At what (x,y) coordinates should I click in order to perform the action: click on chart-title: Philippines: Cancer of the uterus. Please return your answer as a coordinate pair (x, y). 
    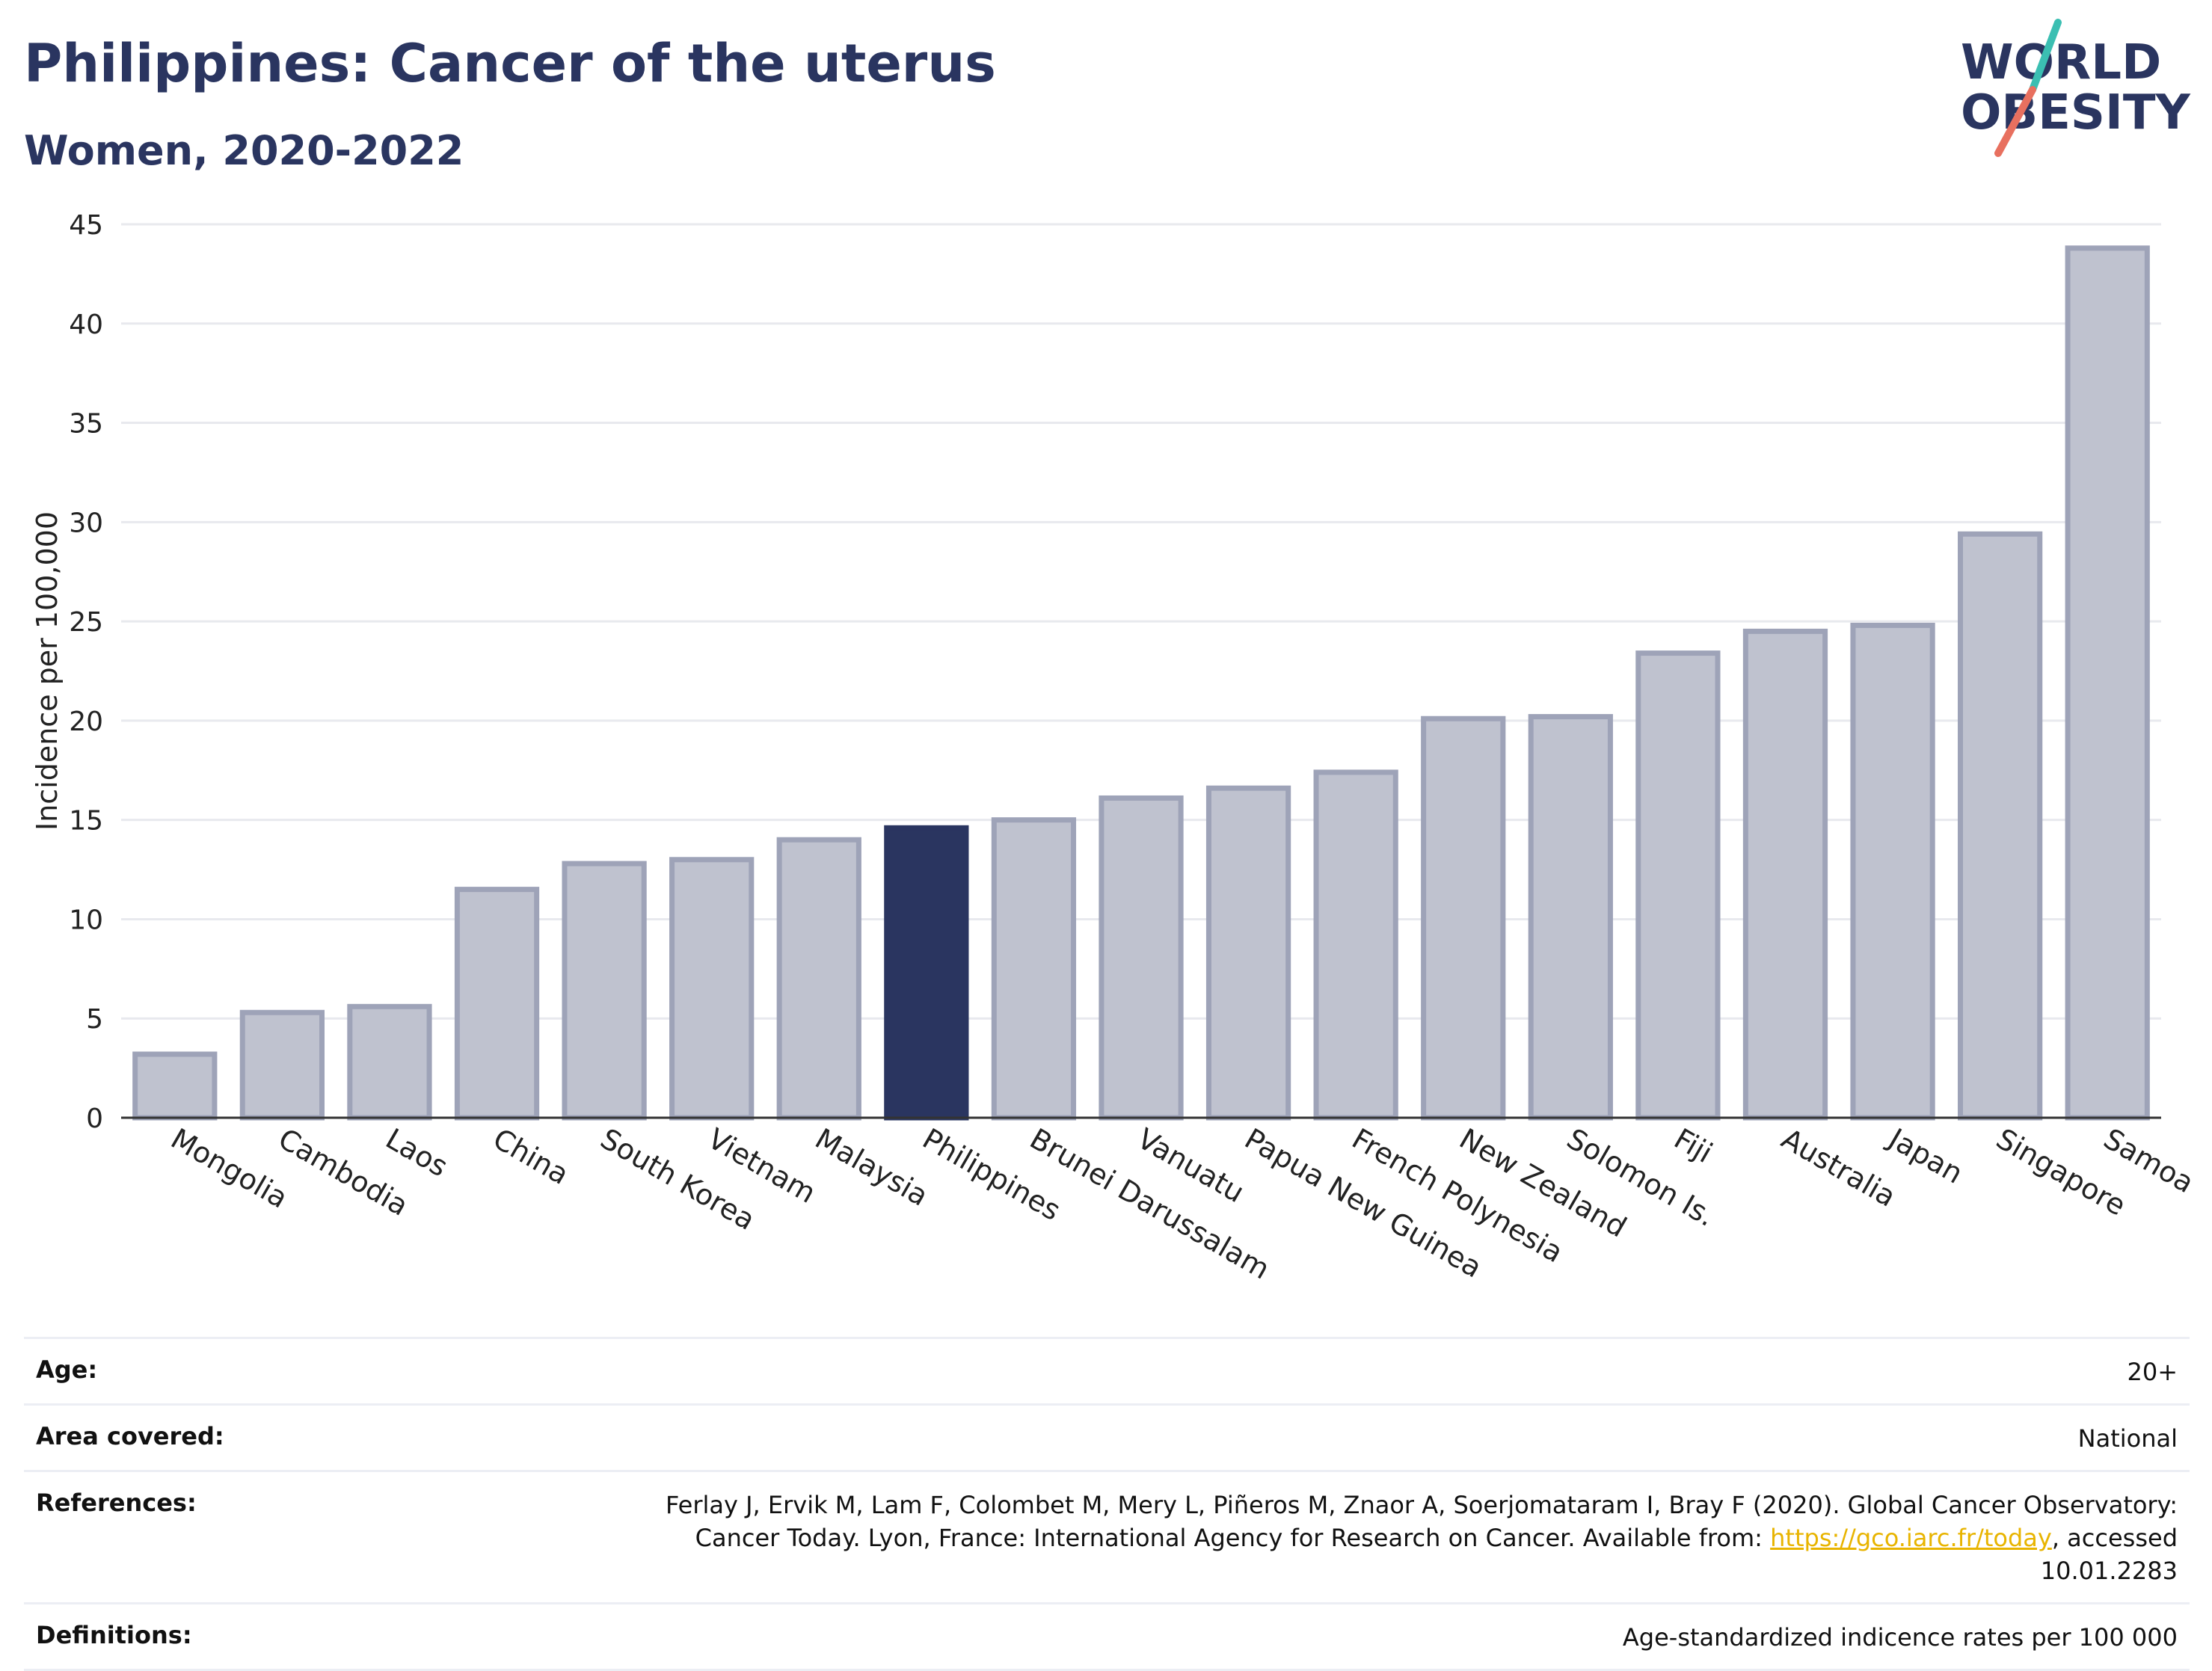
    Looking at the image, I should click on (510, 63).